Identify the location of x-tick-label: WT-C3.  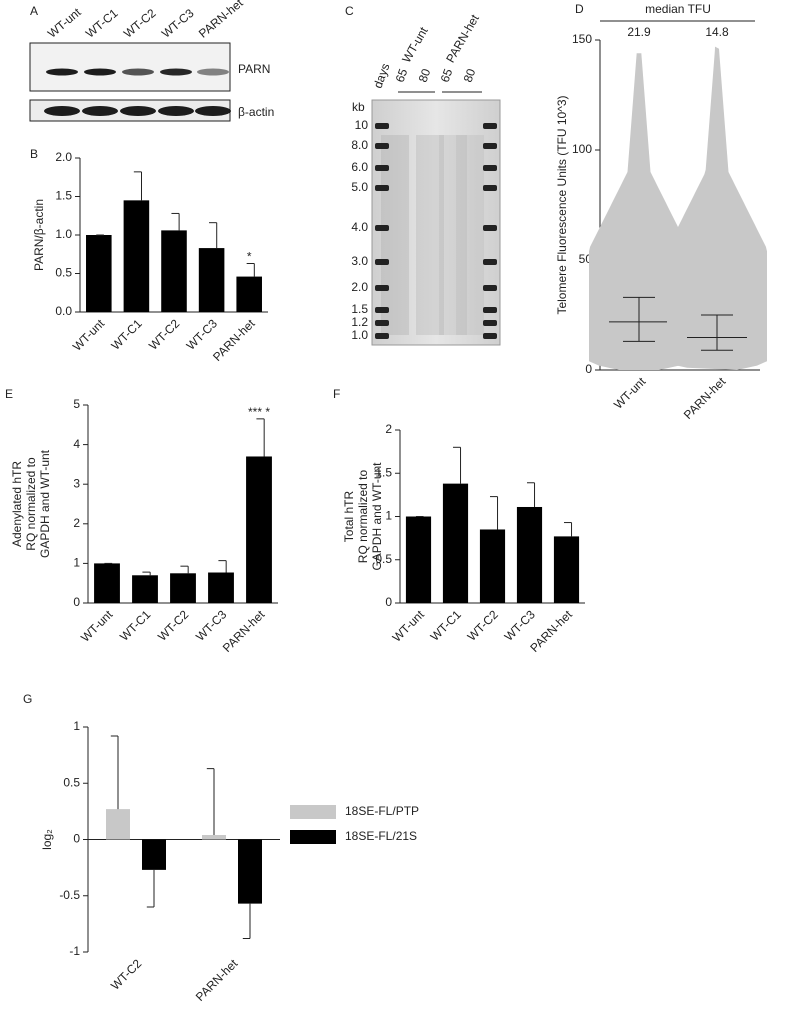
(211, 625).